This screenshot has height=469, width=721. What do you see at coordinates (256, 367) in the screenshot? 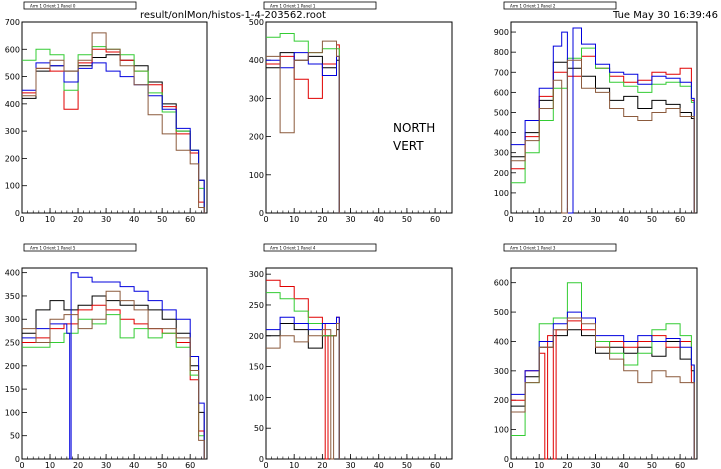
I see `y-tick-label: 150` at bounding box center [256, 367].